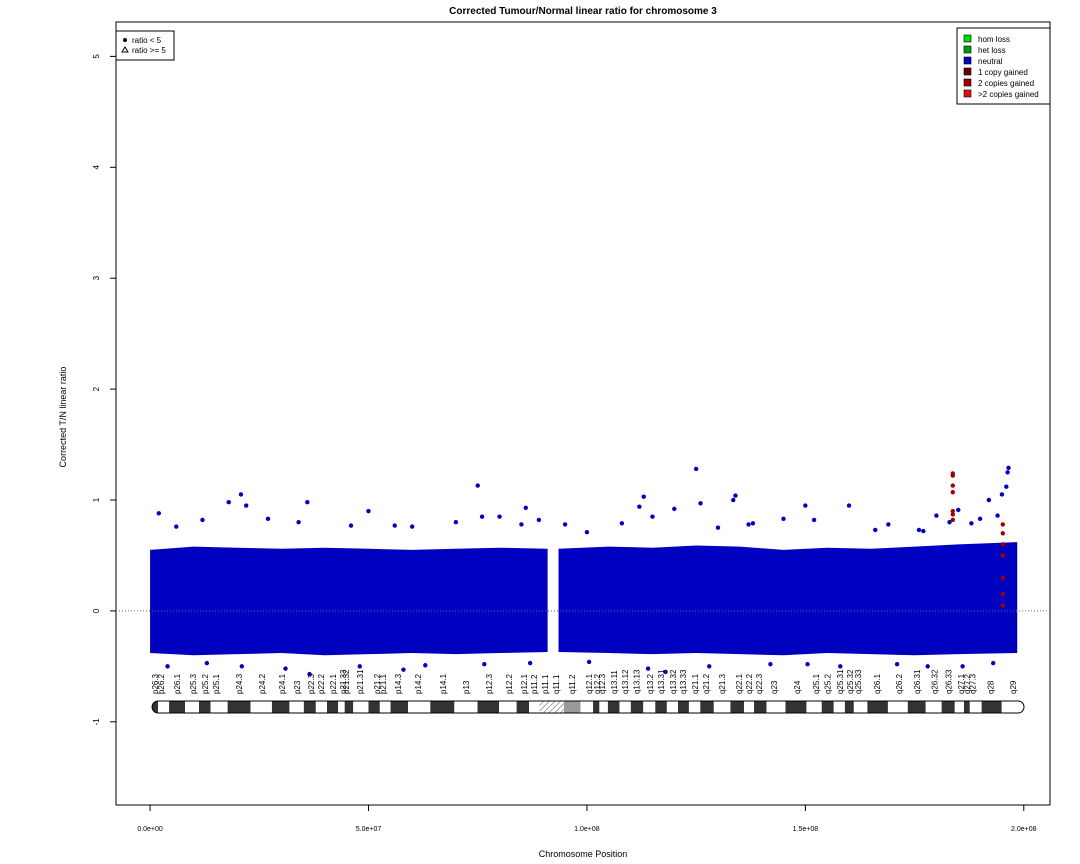 The height and width of the screenshot is (864, 1080). Describe the element at coordinates (673, 681) in the screenshot. I see `cytoband-label: q13.32` at that location.